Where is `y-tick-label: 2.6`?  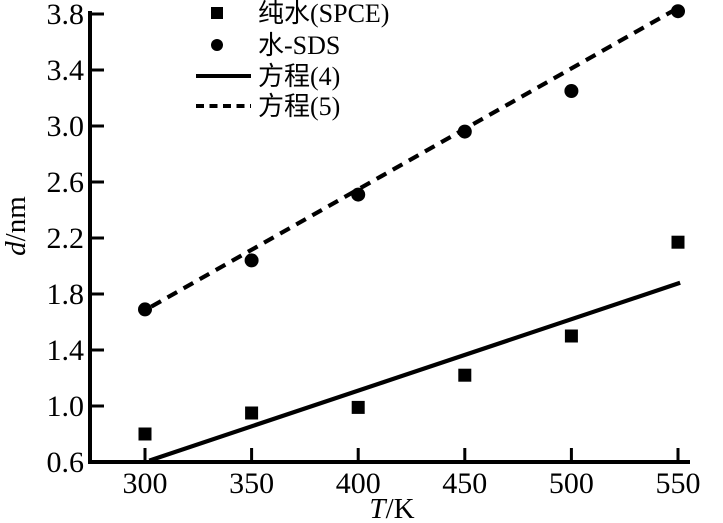
y-tick-label: 2.6 is located at coordinates (66, 182).